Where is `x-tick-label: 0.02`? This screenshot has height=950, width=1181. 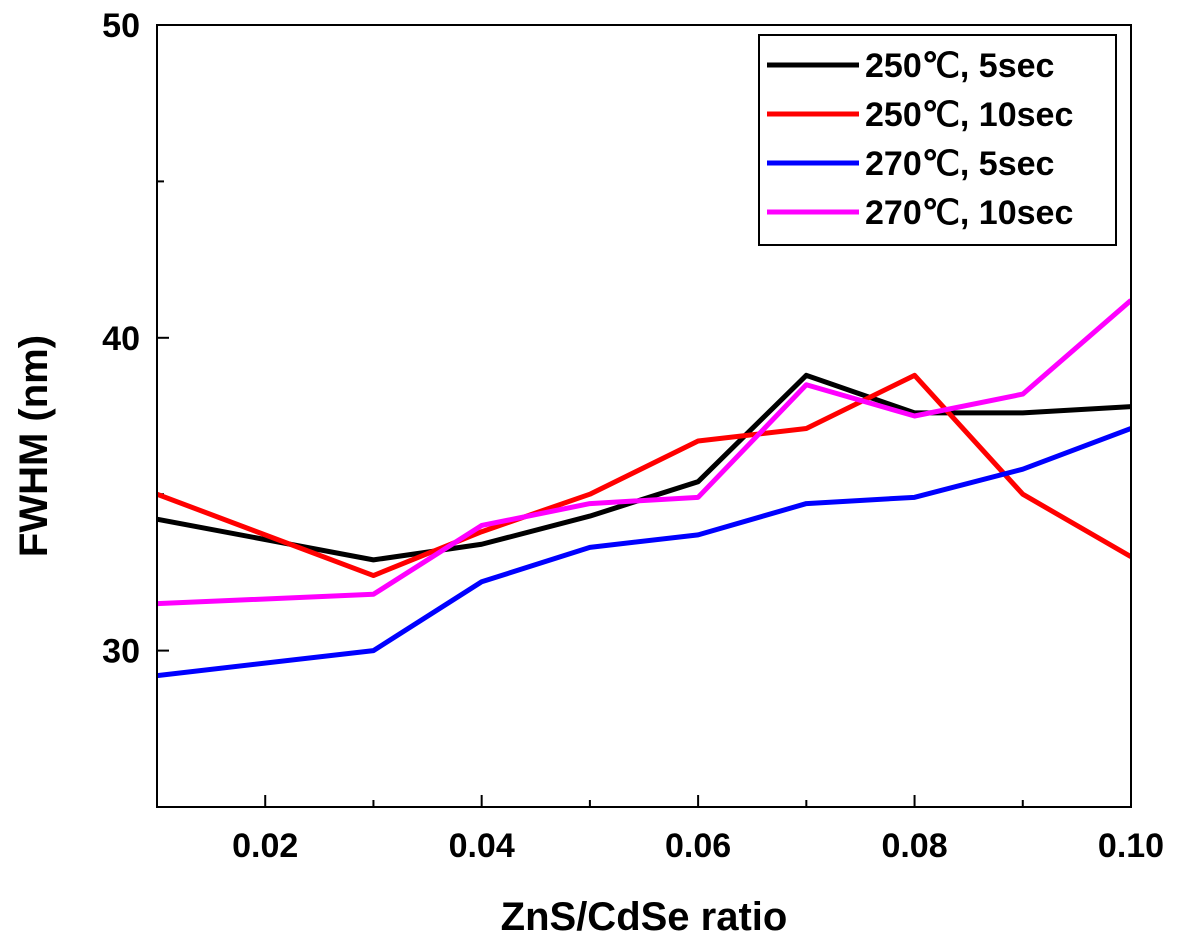
x-tick-label: 0.02 is located at coordinates (265, 846).